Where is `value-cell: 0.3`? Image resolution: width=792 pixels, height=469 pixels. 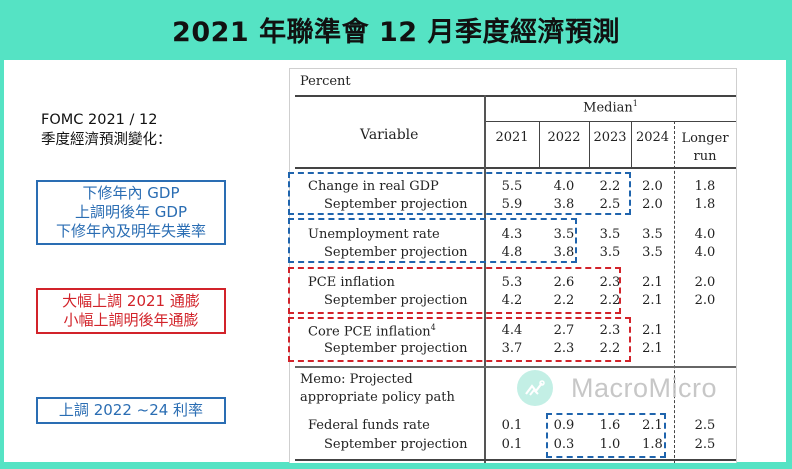 value-cell: 0.3 is located at coordinates (564, 444).